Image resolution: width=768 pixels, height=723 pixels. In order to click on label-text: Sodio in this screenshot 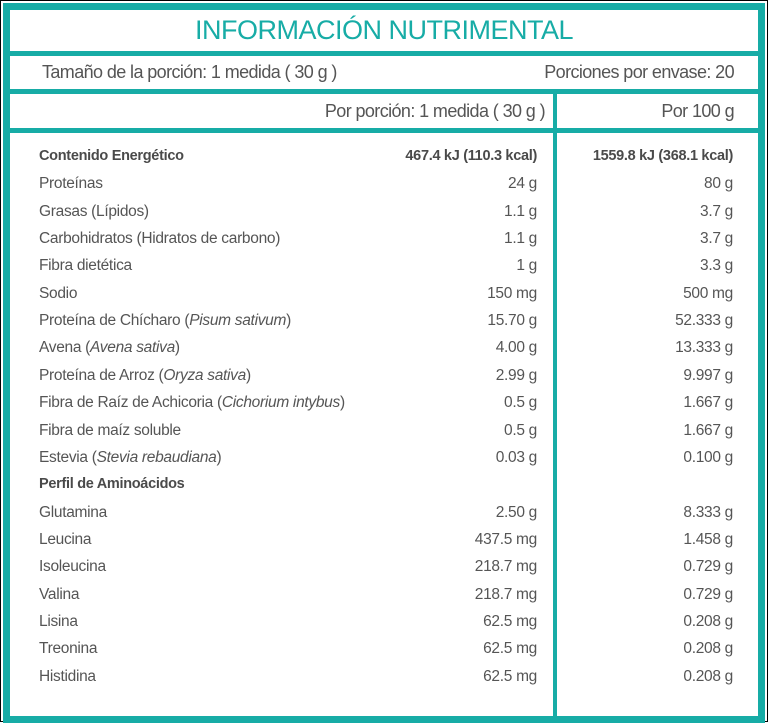, I will do `click(58, 293)`.